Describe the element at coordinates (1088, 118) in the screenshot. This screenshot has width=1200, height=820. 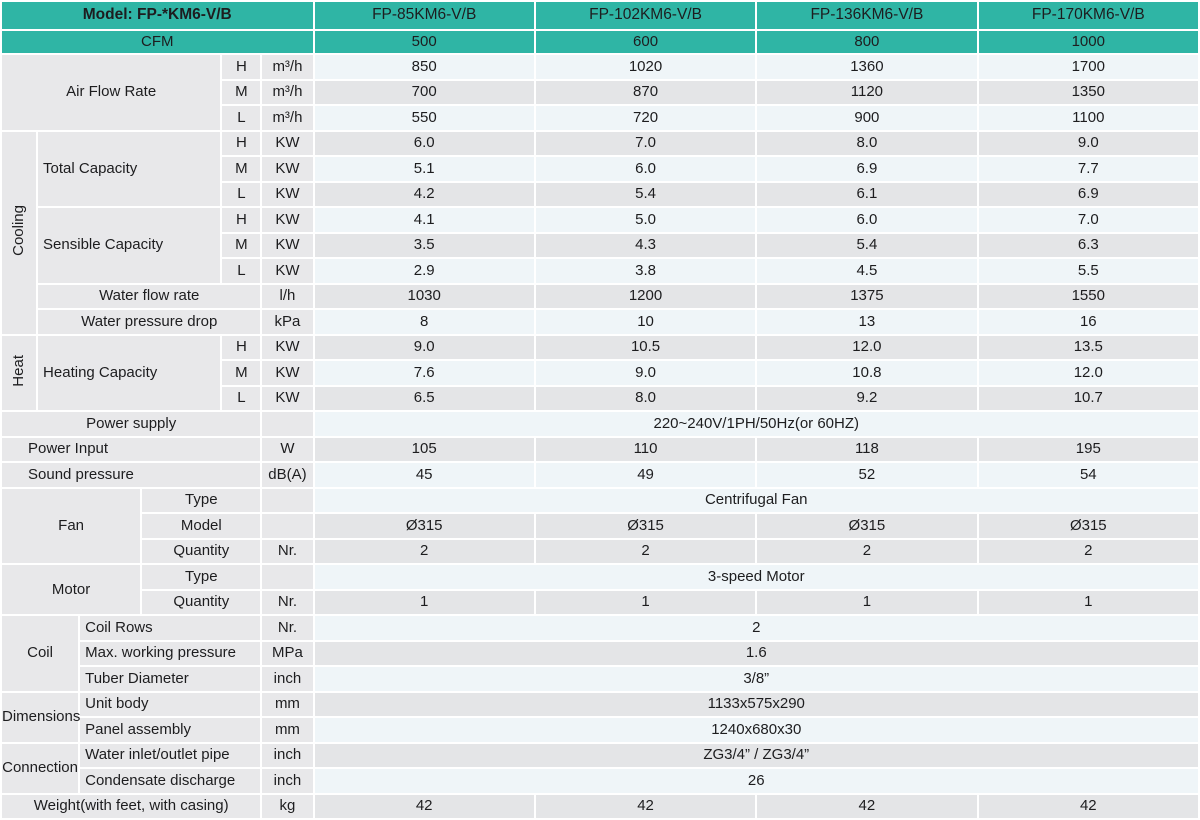
I see `value-cell: 1100` at that location.